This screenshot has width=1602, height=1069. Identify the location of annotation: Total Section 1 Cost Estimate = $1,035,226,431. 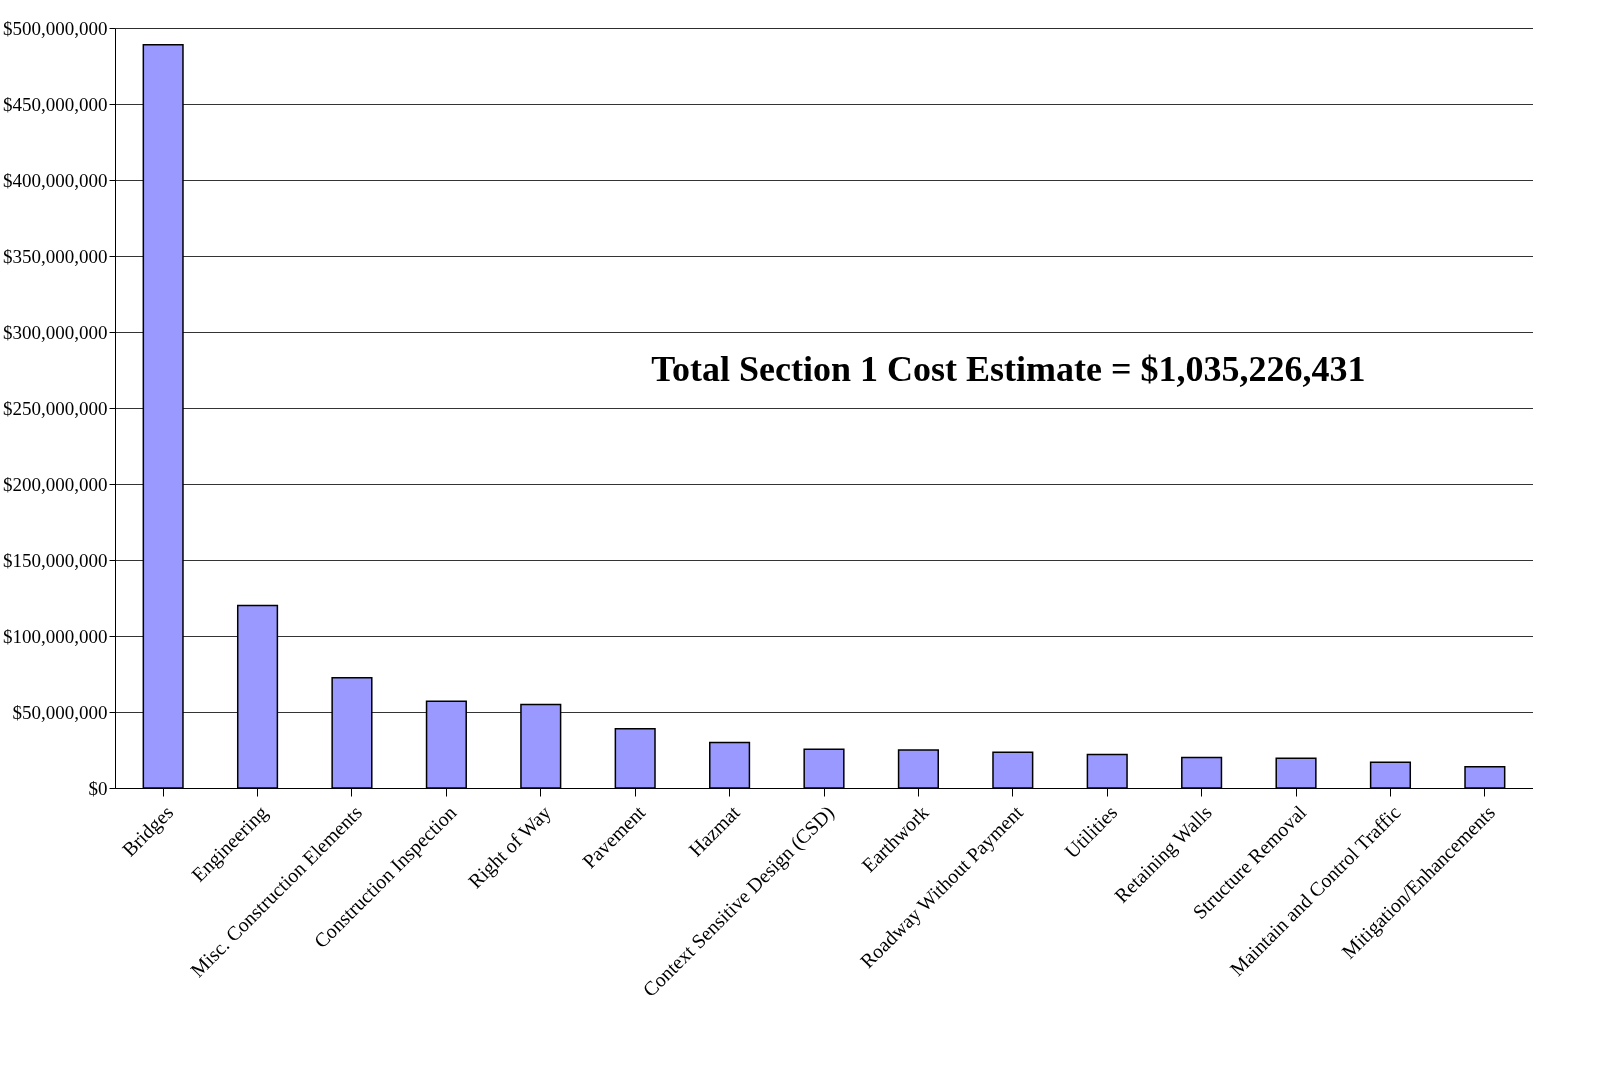
(1008, 369).